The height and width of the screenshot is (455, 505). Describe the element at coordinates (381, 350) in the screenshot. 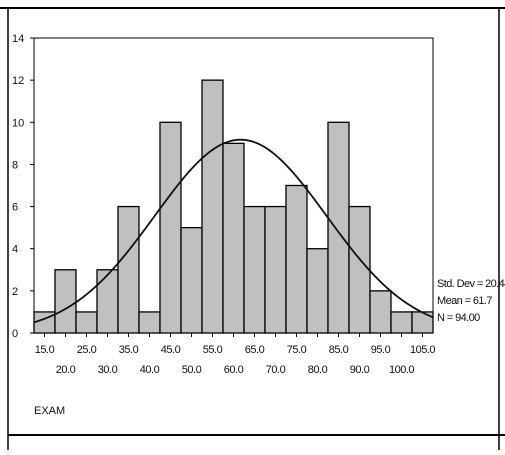

I see `x-tick-label: 95.0` at that location.